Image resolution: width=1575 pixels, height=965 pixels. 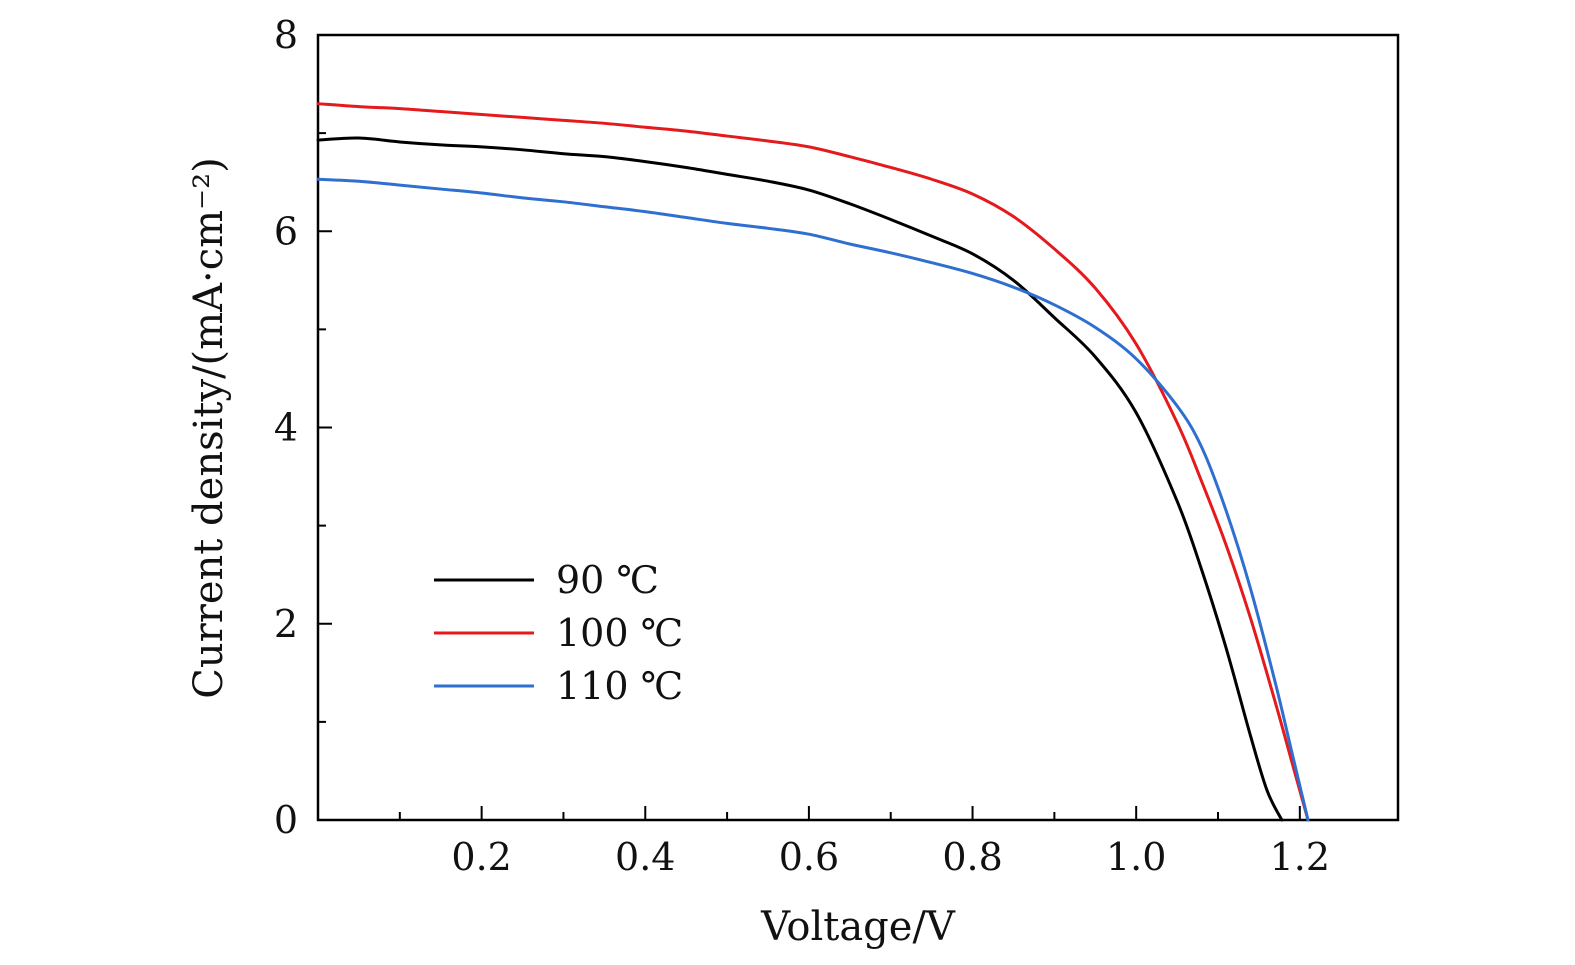 What do you see at coordinates (858, 927) in the screenshot?
I see `x-axis-title: Voltage/V` at bounding box center [858, 927].